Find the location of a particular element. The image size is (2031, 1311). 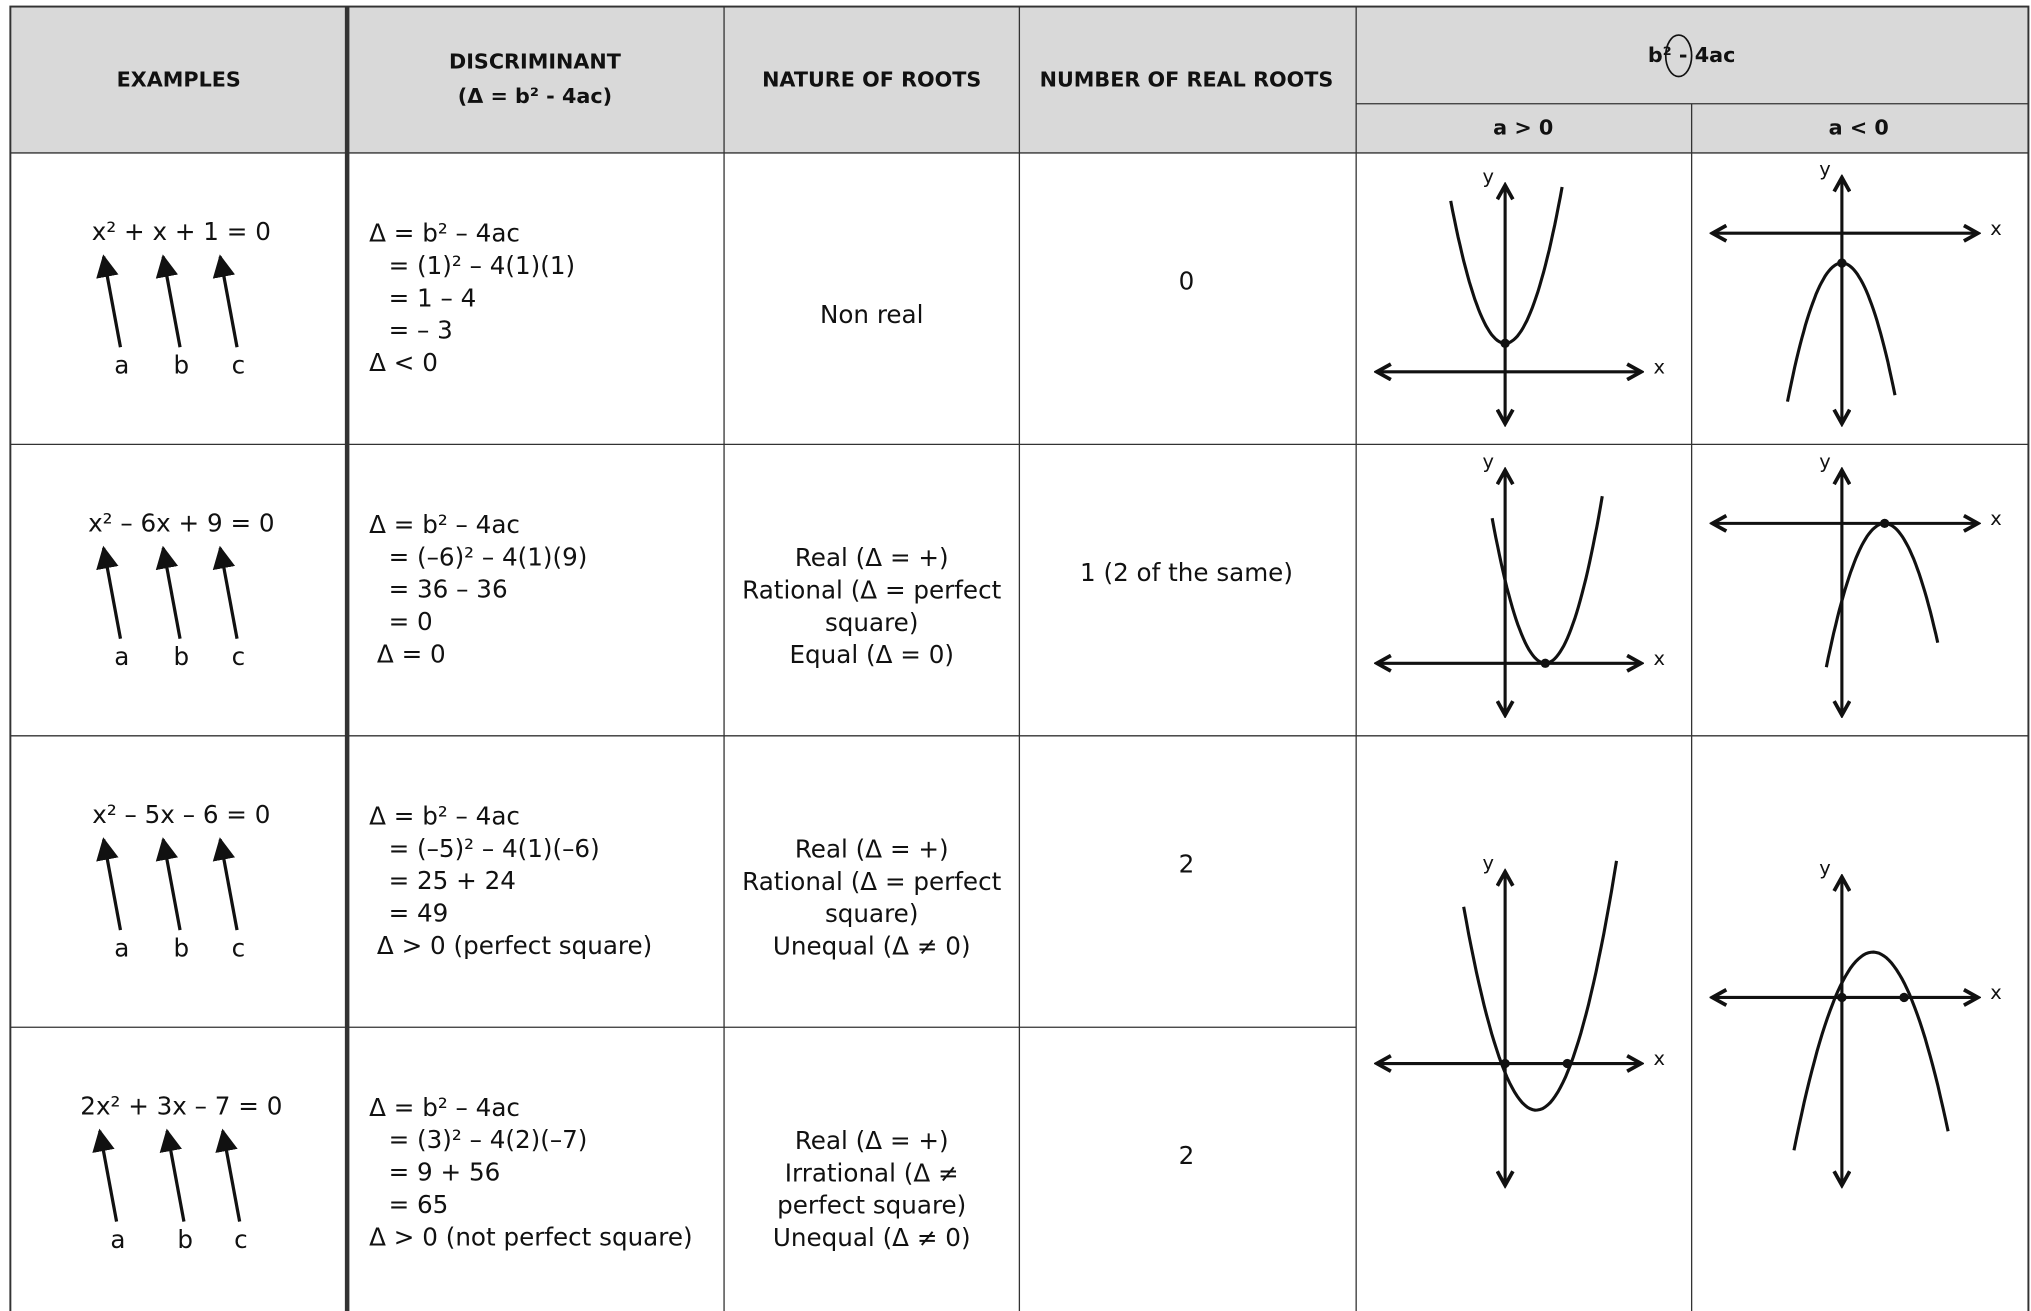

work-line: Δ > 0 (perfect square) is located at coordinates (514, 945).